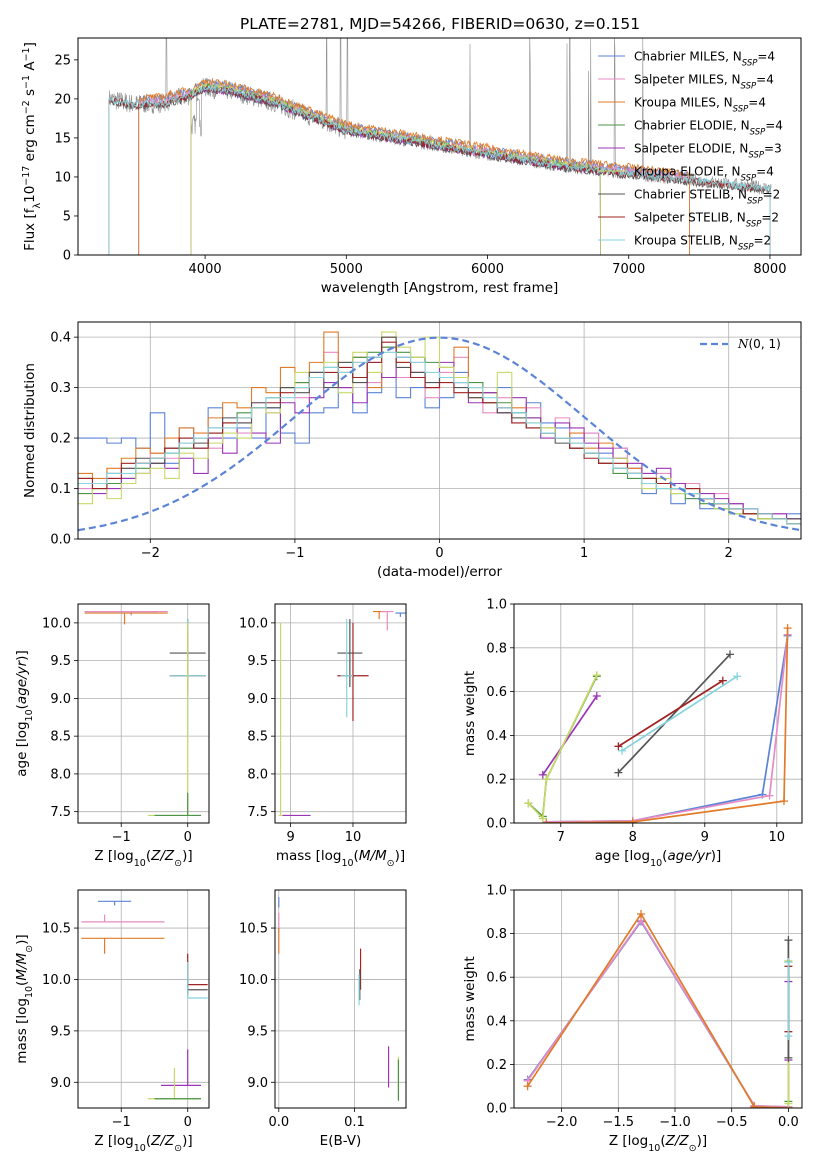  Describe the element at coordinates (178, 863) in the screenshot. I see `age-vs-Z-xlabel-part: ⊙` at that location.